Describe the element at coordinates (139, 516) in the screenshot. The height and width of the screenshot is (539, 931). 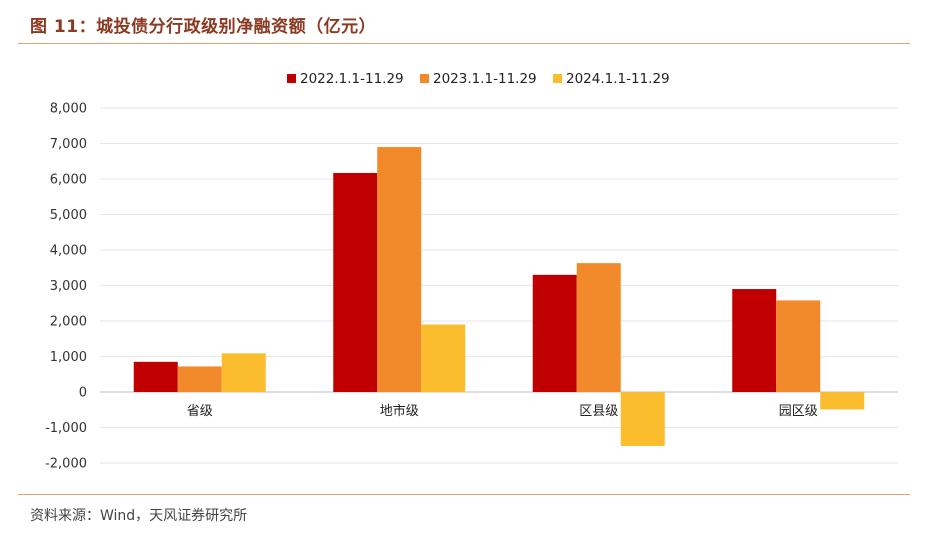
I see `source-note: 资料来源：Wind，天风证券研究所` at that location.